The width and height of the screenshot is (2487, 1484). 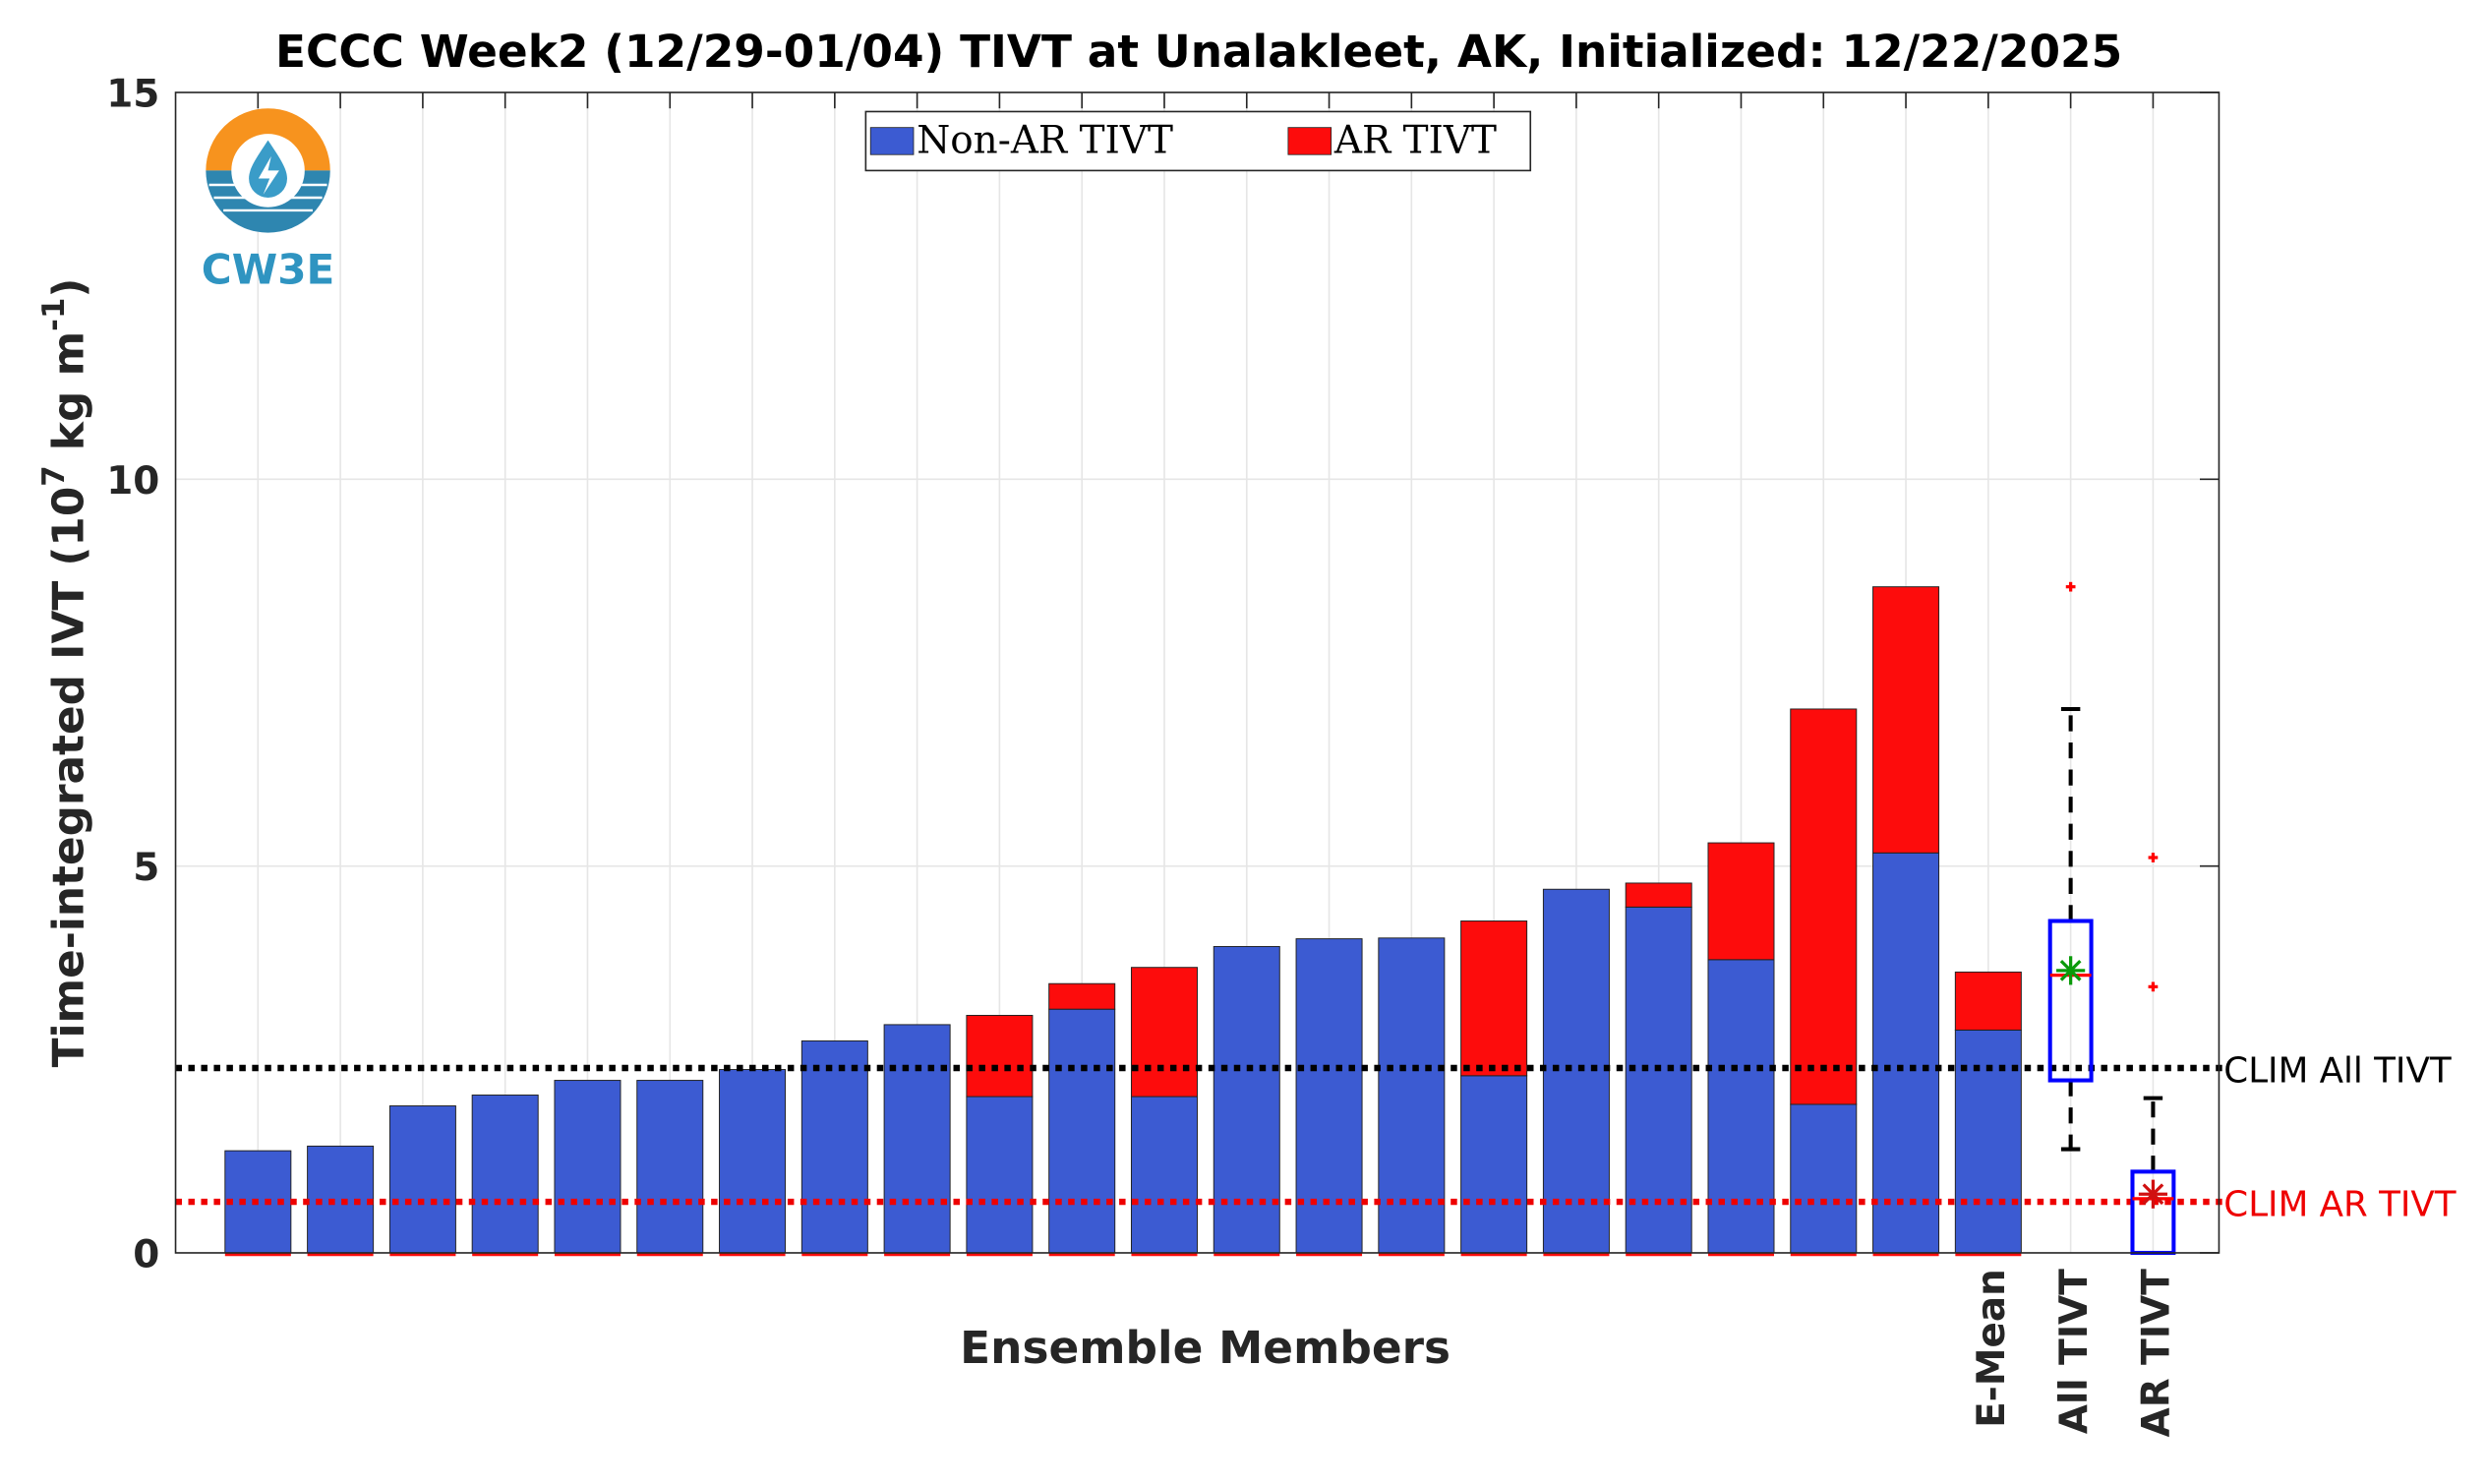 I want to click on legend-label-ar: AR TIVT, so click(x=1415, y=141).